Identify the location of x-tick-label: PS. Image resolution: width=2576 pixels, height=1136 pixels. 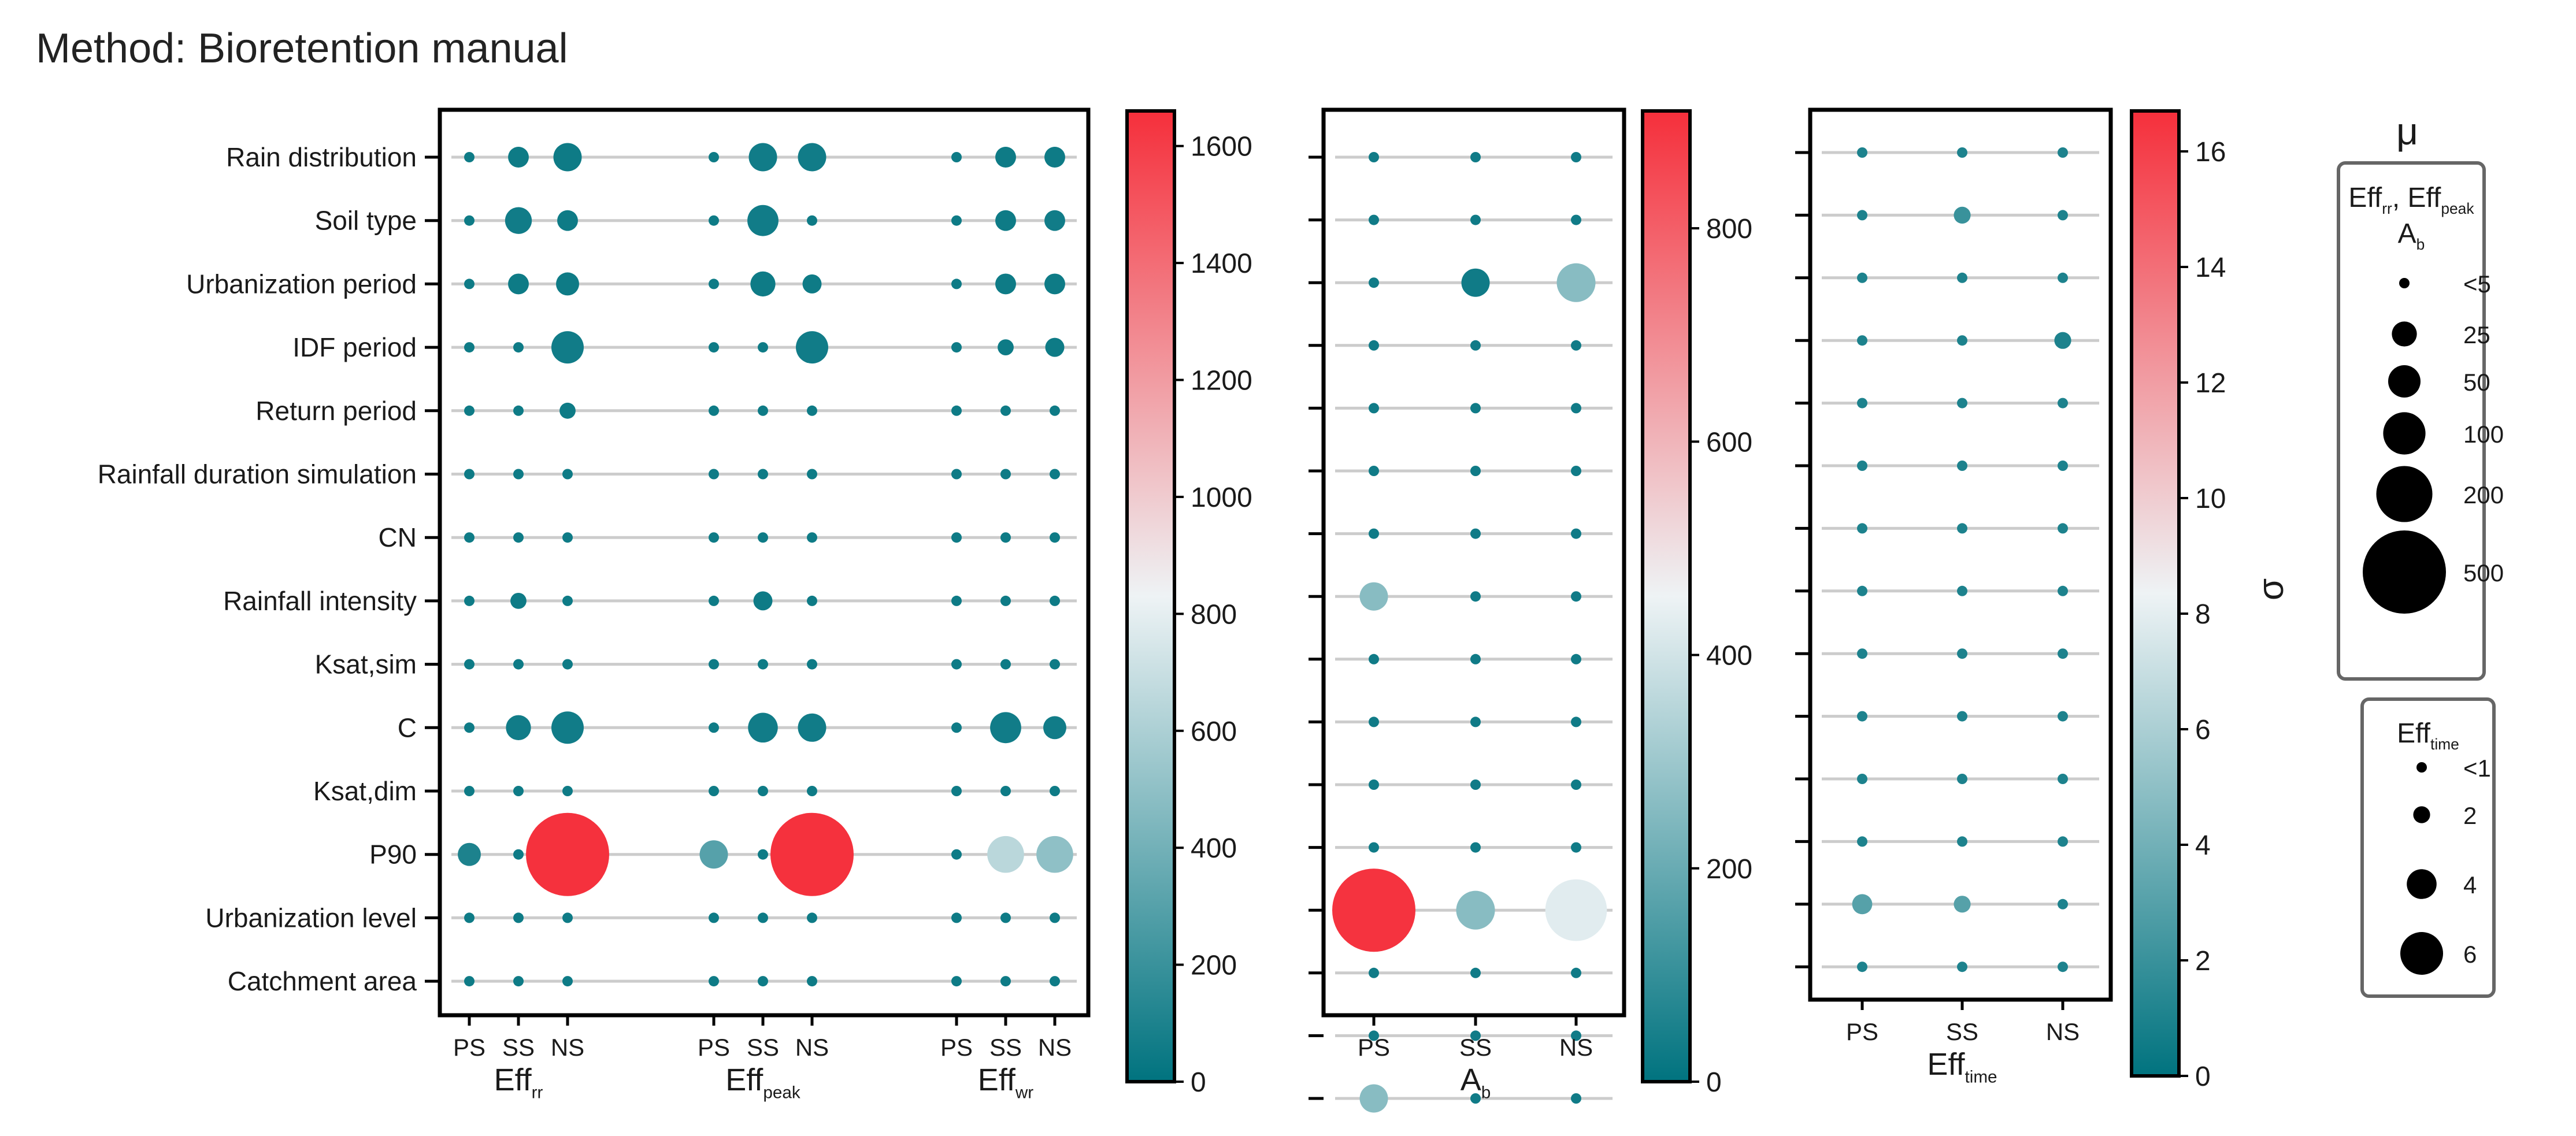
(714, 1048).